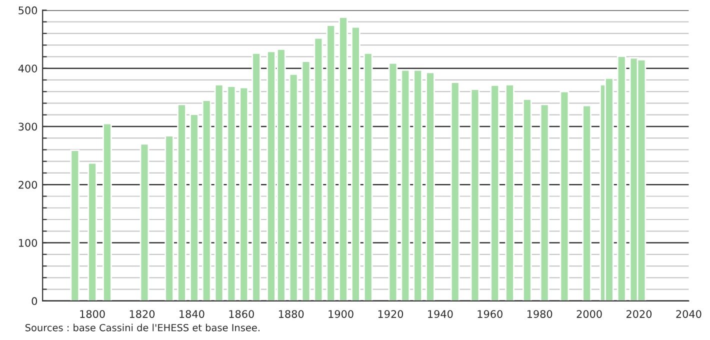 The image size is (710, 340). Describe the element at coordinates (92, 314) in the screenshot. I see `x-tick-label: 1800` at that location.